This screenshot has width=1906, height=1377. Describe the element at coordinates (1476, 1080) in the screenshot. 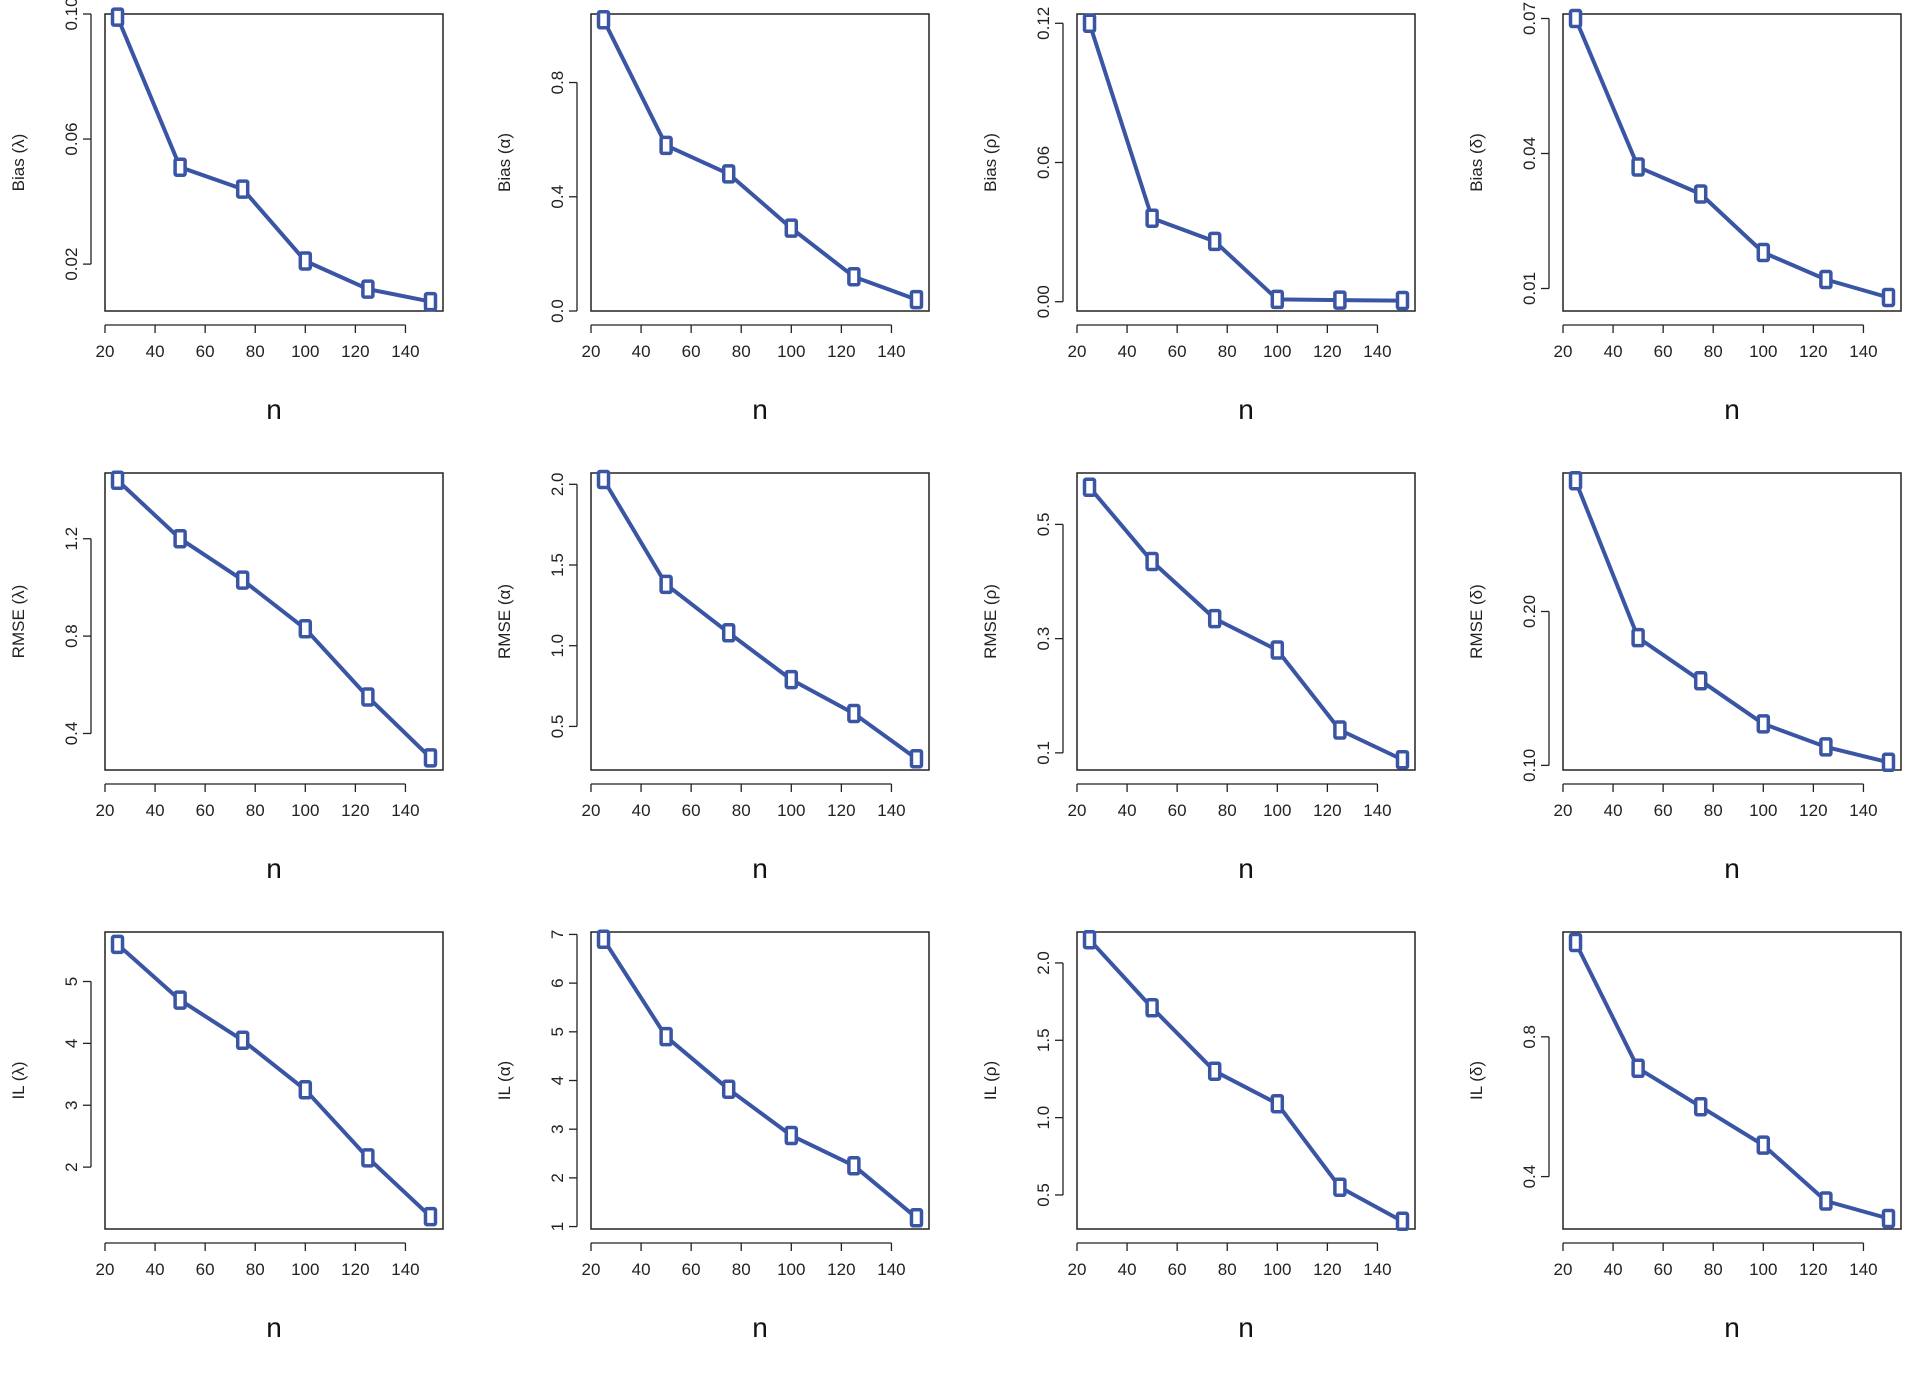

I see `y-axis-title: IL (δ)` at that location.